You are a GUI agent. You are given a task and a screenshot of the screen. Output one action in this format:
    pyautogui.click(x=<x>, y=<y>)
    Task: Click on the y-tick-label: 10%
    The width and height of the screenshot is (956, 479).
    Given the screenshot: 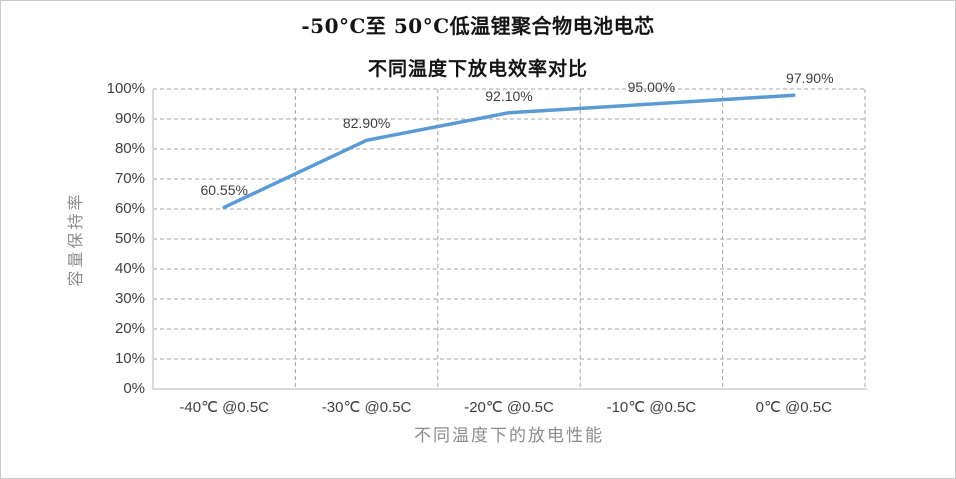 What is the action you would take?
    pyautogui.click(x=129, y=358)
    